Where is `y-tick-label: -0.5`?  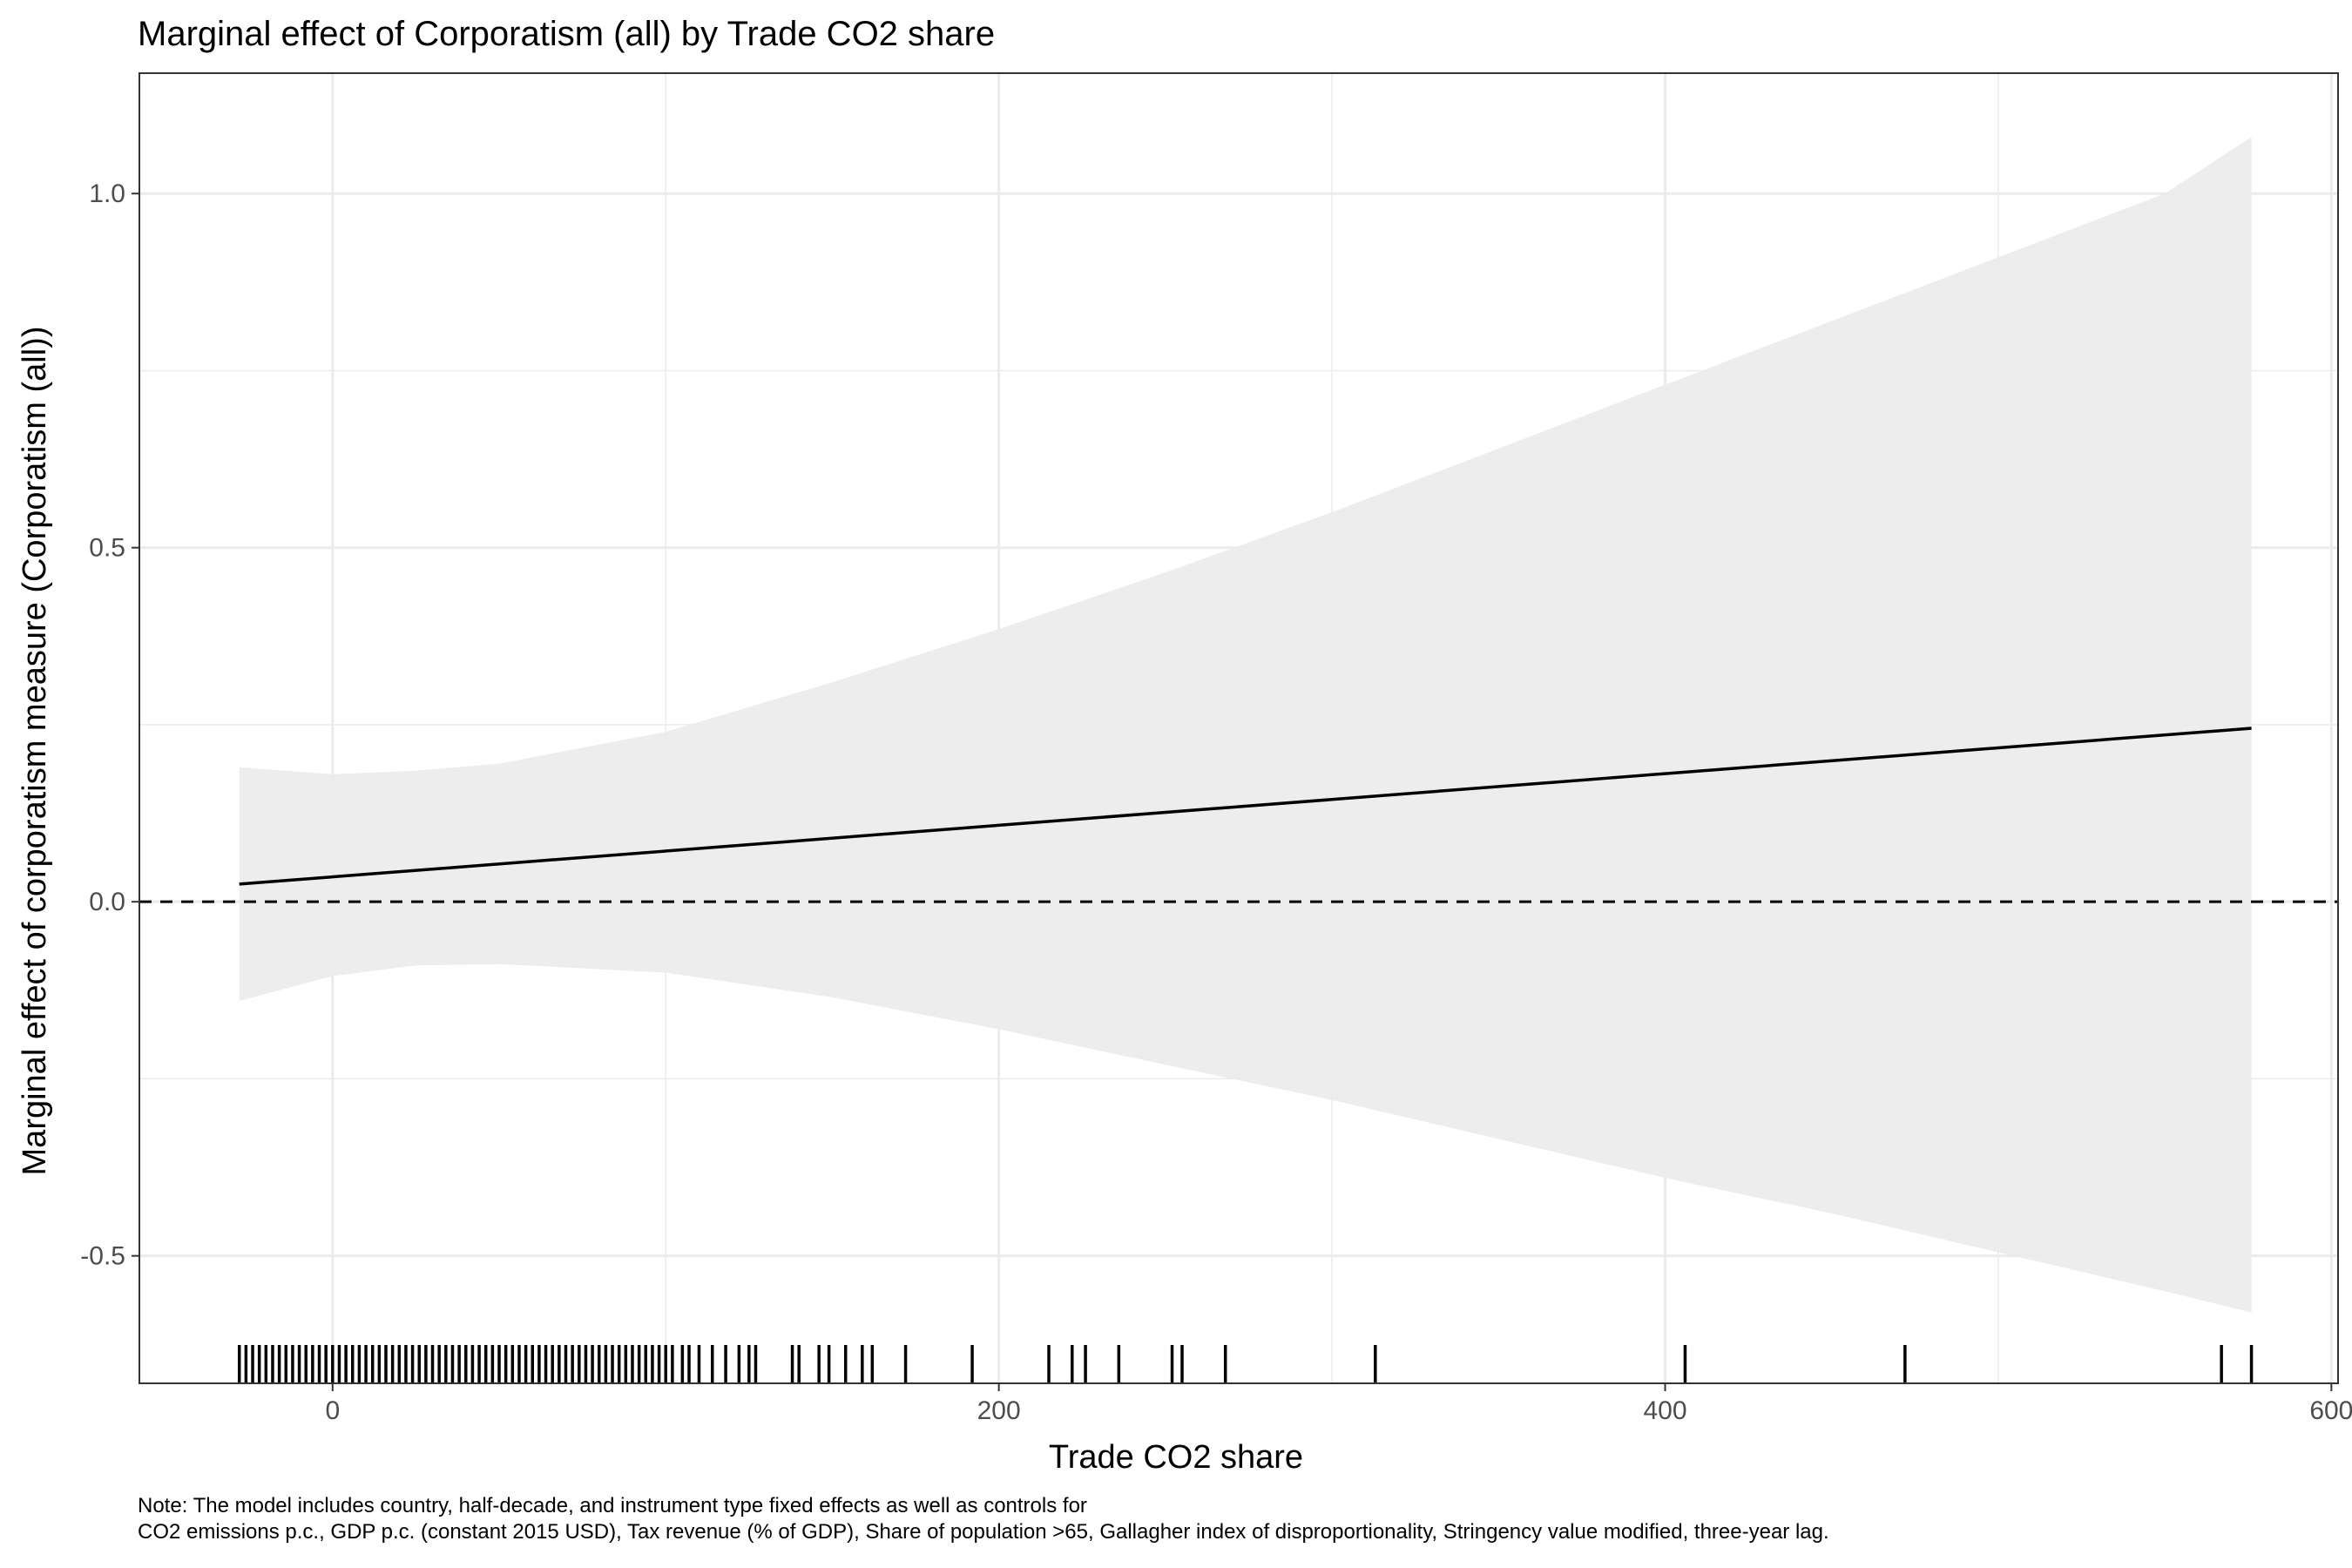
y-tick-label: -0.5 is located at coordinates (102, 1256).